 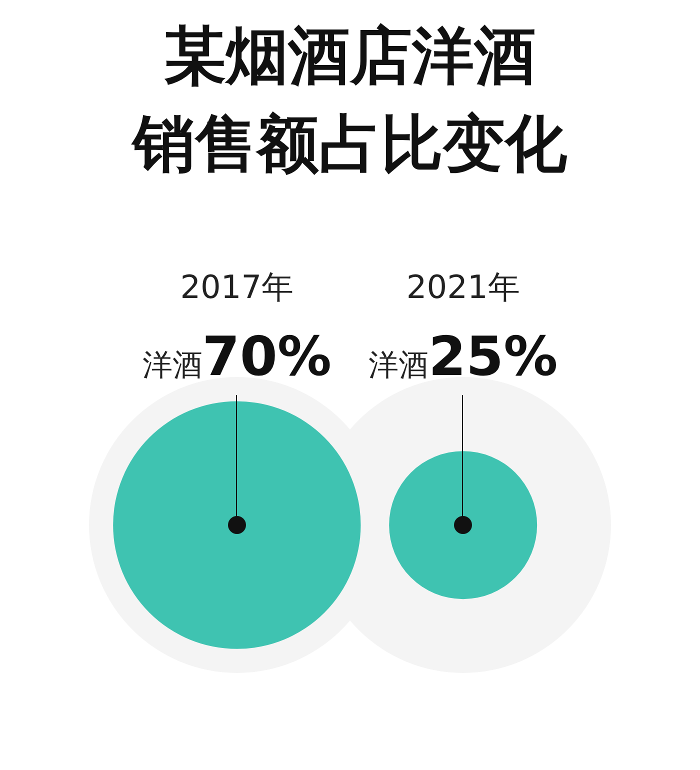 I want to click on category-label: 2017年, so click(x=237, y=287).